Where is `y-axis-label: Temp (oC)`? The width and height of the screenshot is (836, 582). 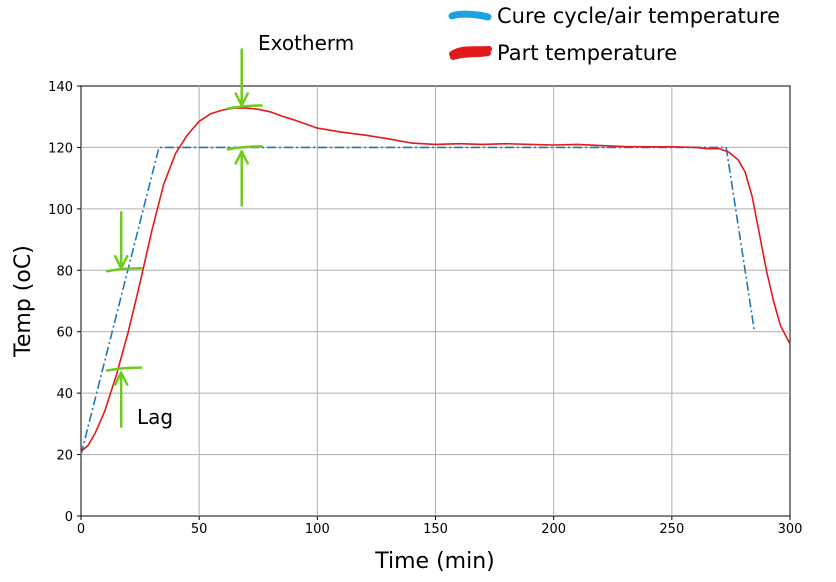 y-axis-label: Temp (oC) is located at coordinates (23, 301).